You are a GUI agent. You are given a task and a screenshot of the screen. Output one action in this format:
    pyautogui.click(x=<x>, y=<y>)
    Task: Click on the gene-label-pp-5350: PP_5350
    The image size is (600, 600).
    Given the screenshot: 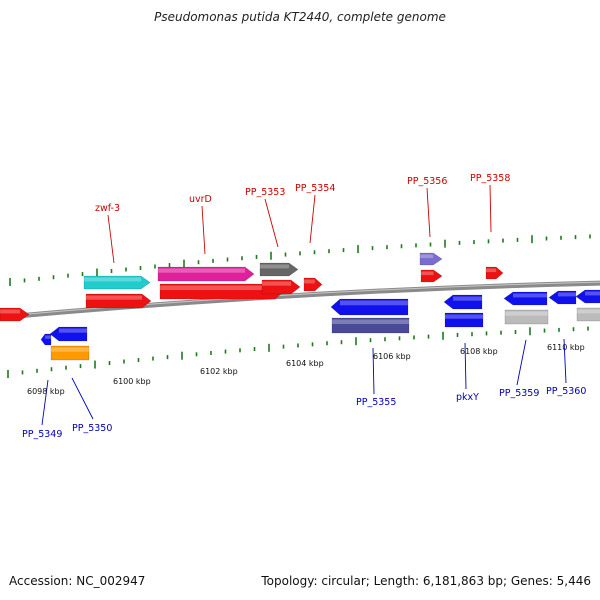 What is the action you would take?
    pyautogui.click(x=92, y=428)
    